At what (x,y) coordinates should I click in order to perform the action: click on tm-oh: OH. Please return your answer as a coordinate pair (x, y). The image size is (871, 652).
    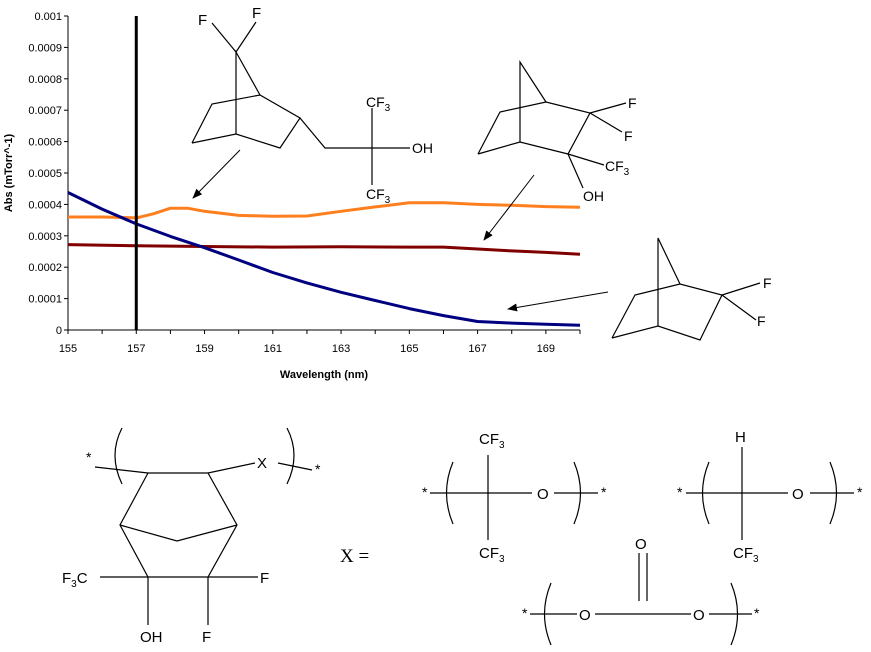
    Looking at the image, I should click on (593, 196).